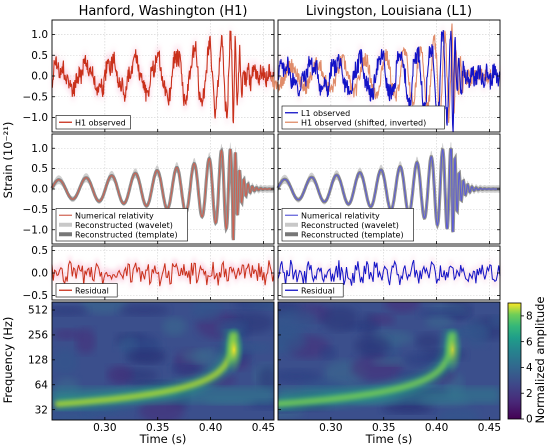 This screenshot has width=550, height=448. What do you see at coordinates (100, 122) in the screenshot?
I see `legend-entry: H1 observed` at bounding box center [100, 122].